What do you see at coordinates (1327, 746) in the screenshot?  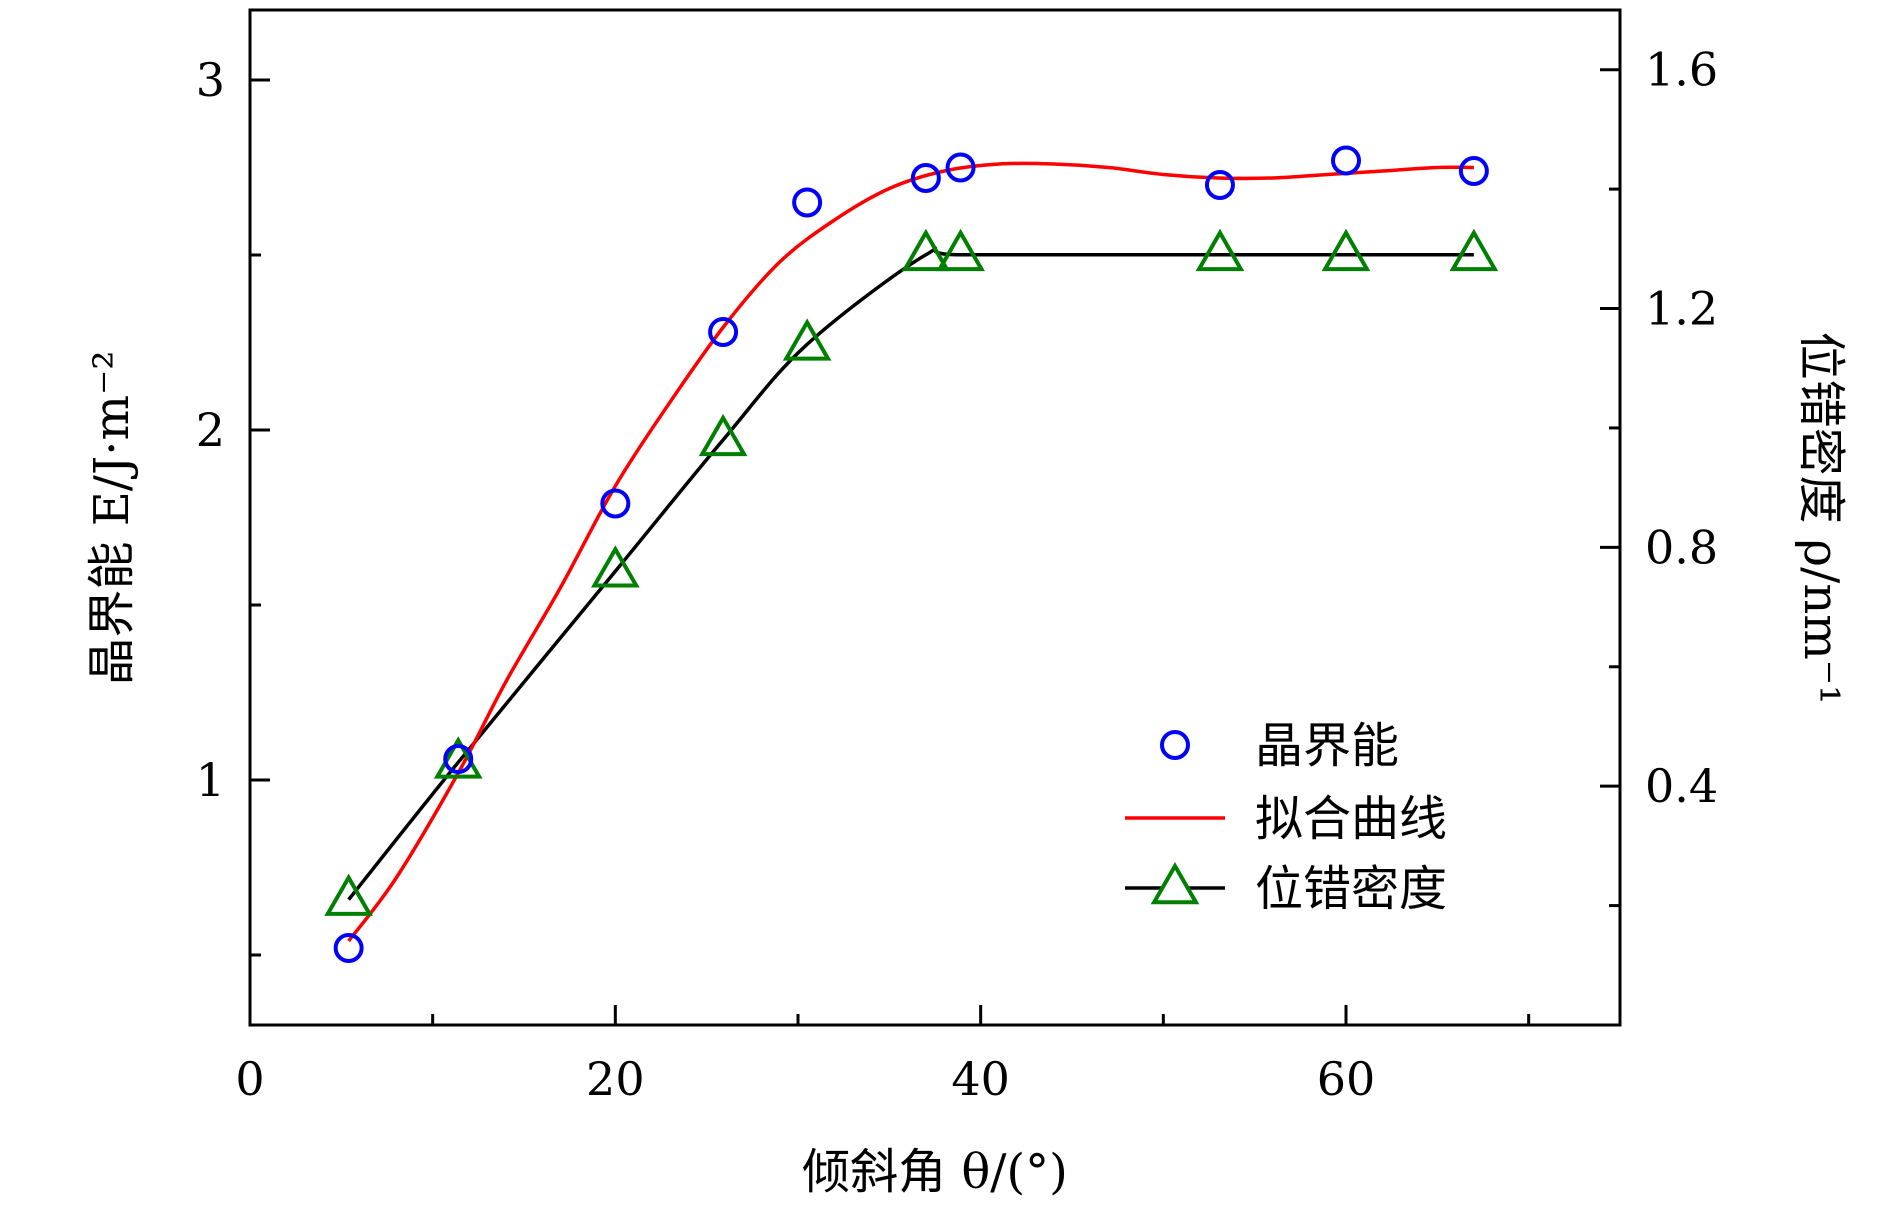 I see `legend-label: 晶界能` at bounding box center [1327, 746].